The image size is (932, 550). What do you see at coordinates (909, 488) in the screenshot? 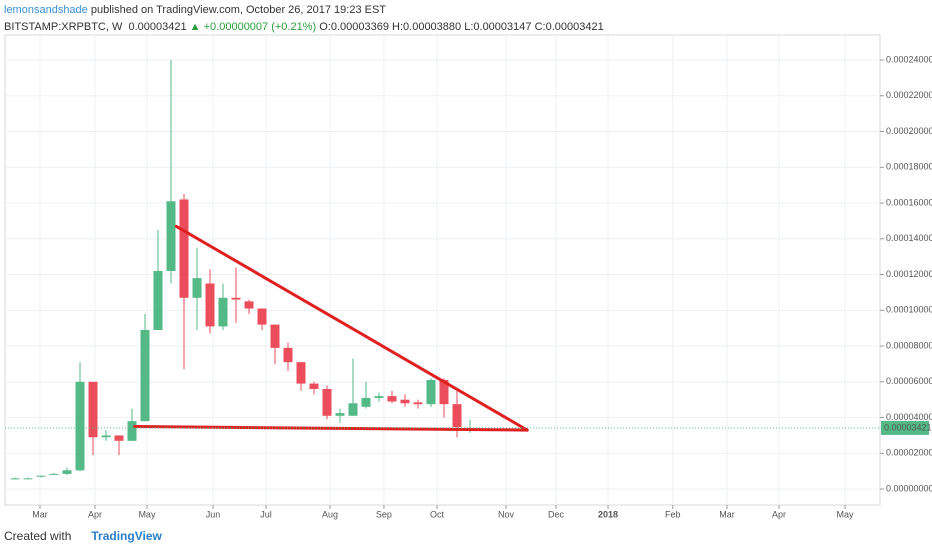
I see `y-tick-label: 0.00000000` at bounding box center [909, 488].